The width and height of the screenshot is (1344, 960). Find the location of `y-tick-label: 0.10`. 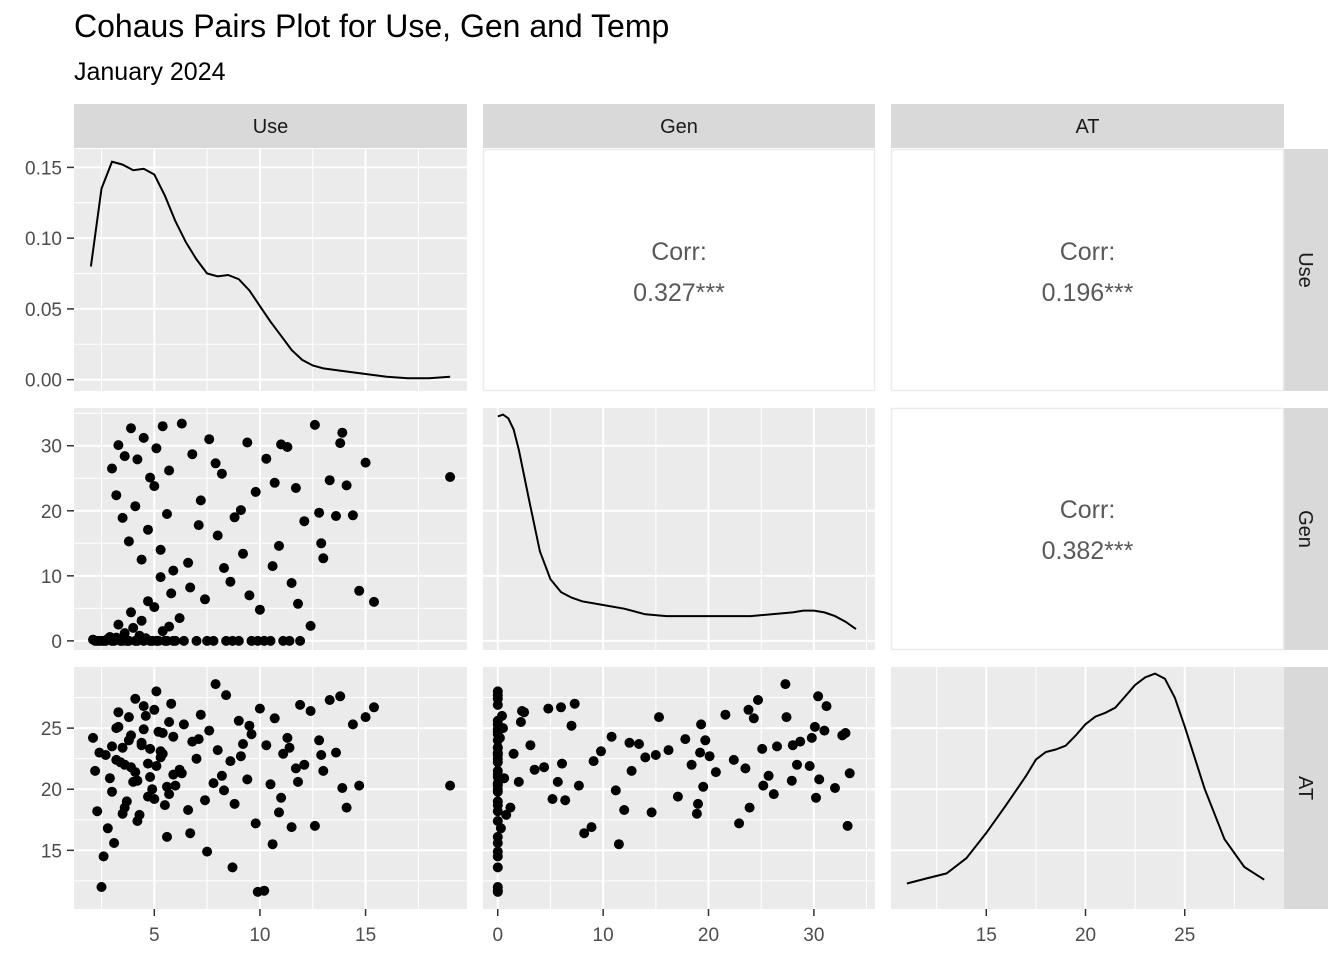

y-tick-label: 0.10 is located at coordinates (43, 239).